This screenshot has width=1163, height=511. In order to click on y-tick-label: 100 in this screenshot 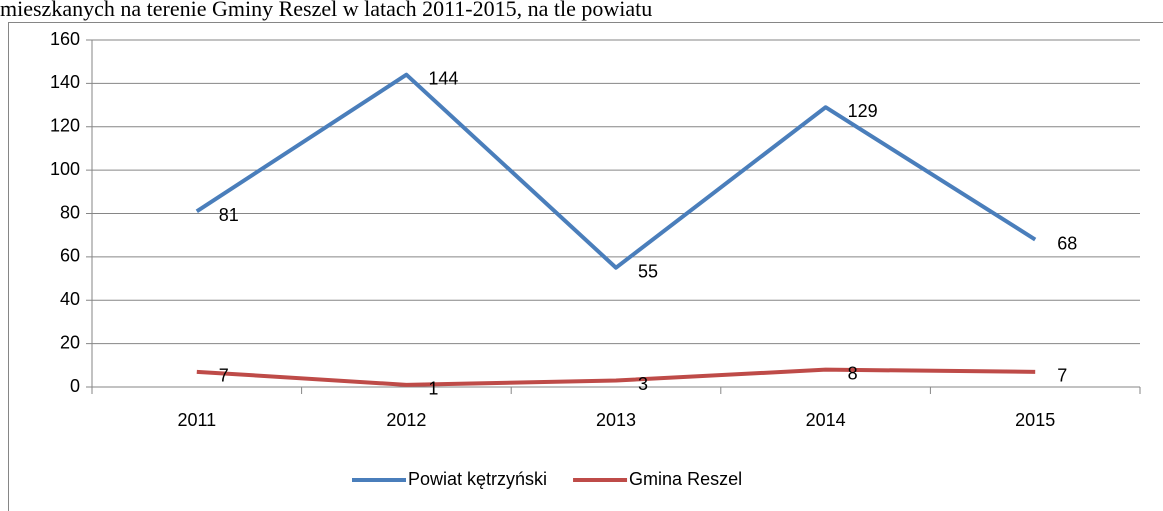, I will do `click(65, 169)`.